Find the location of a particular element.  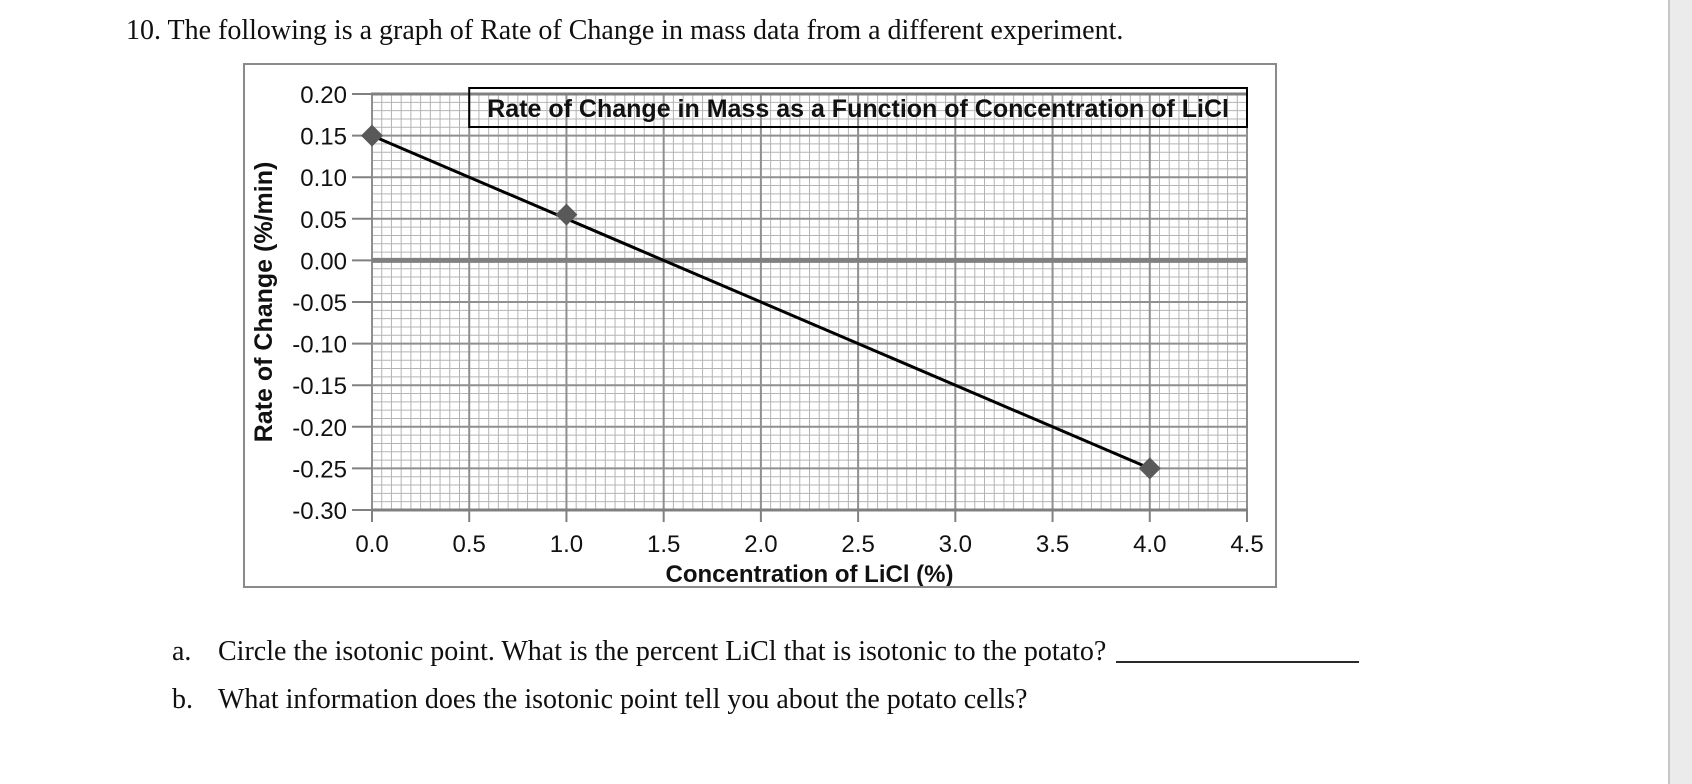

y-axis-title: Rate of Change (%/min) is located at coordinates (264, 302).